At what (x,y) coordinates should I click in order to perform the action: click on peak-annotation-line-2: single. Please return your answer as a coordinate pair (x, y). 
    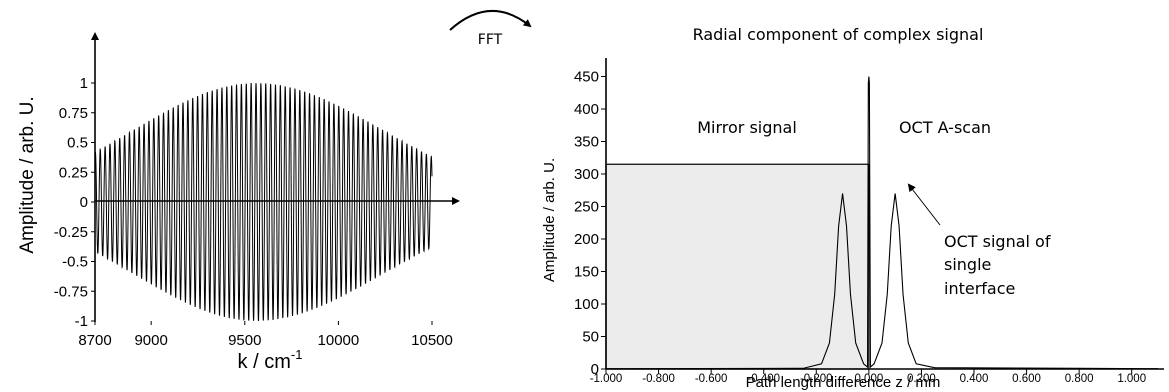
    Looking at the image, I should click on (967, 264).